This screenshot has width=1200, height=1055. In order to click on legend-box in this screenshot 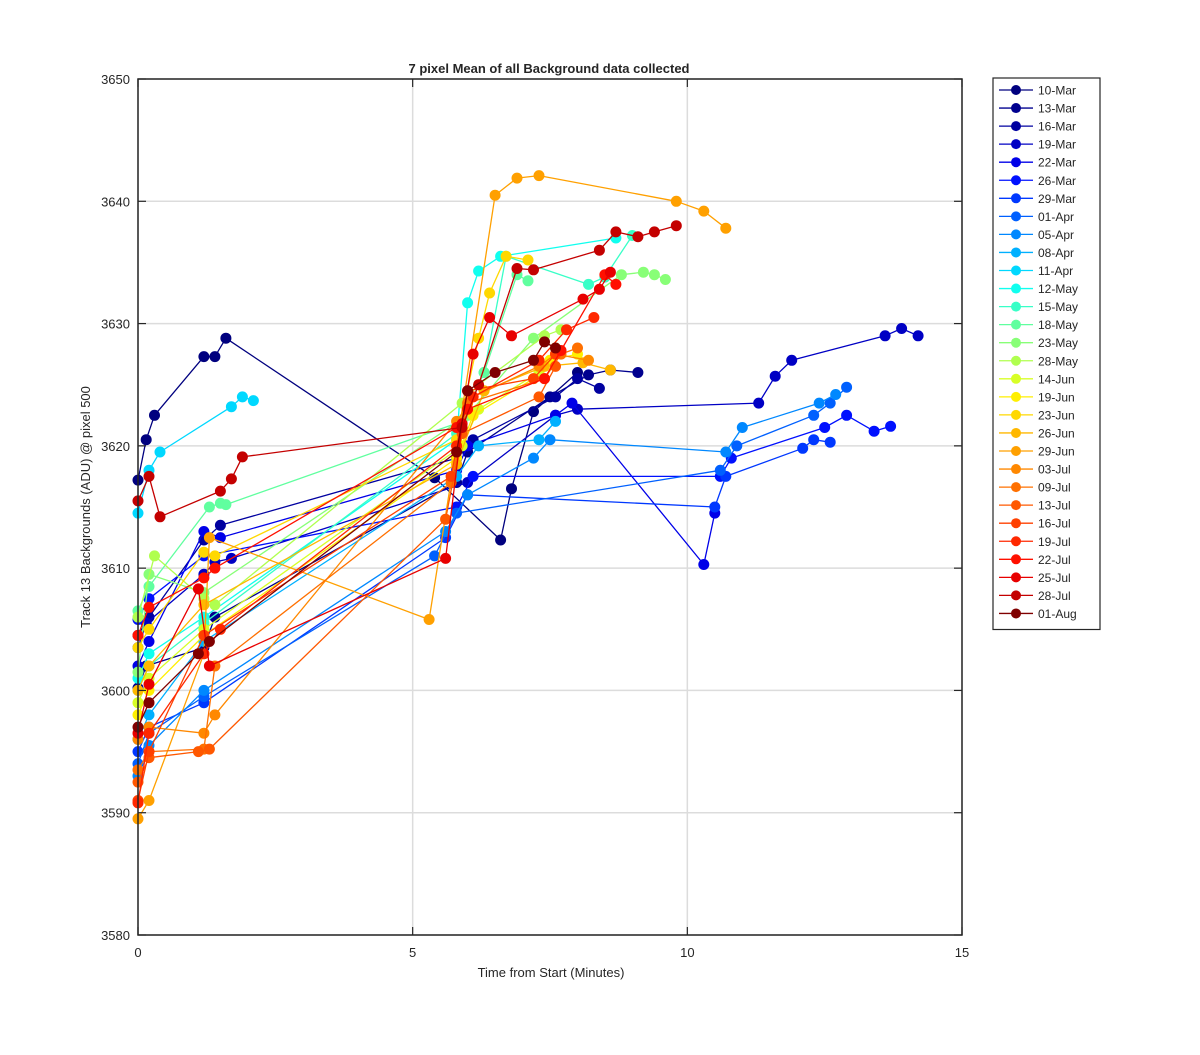, I will do `click(1046, 354)`.